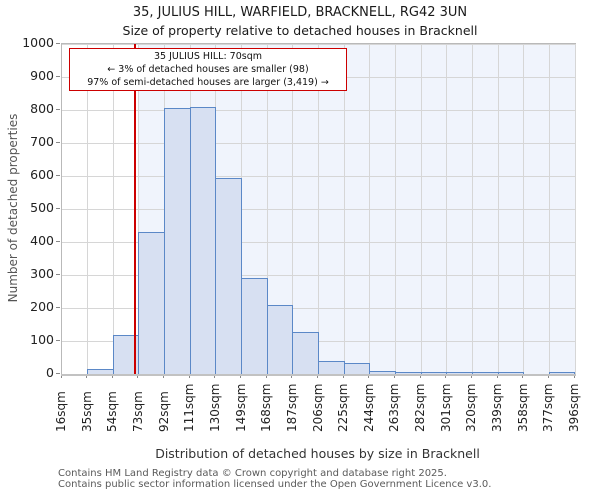 The height and width of the screenshot is (500, 600). Describe the element at coordinates (42, 108) in the screenshot. I see `y-tick-label: 800` at that location.